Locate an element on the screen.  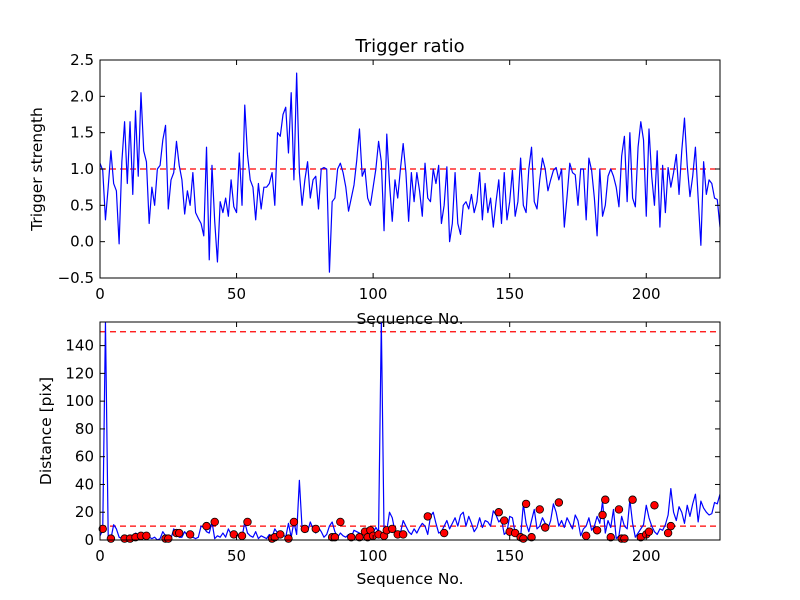
y-tick-label: 2.5 is located at coordinates (82, 60).